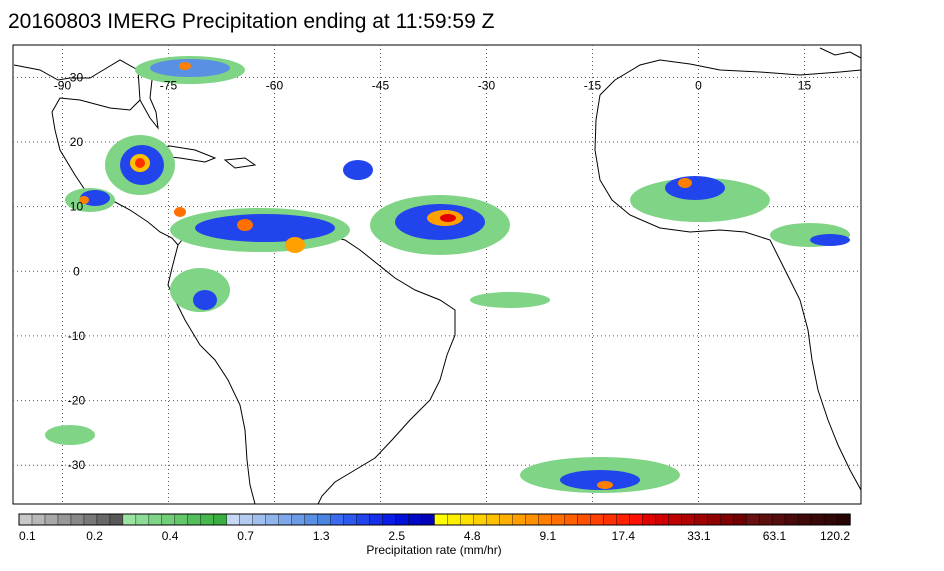 The image size is (944, 571). I want to click on colorbar-tick-label: 0.1, so click(27, 536).